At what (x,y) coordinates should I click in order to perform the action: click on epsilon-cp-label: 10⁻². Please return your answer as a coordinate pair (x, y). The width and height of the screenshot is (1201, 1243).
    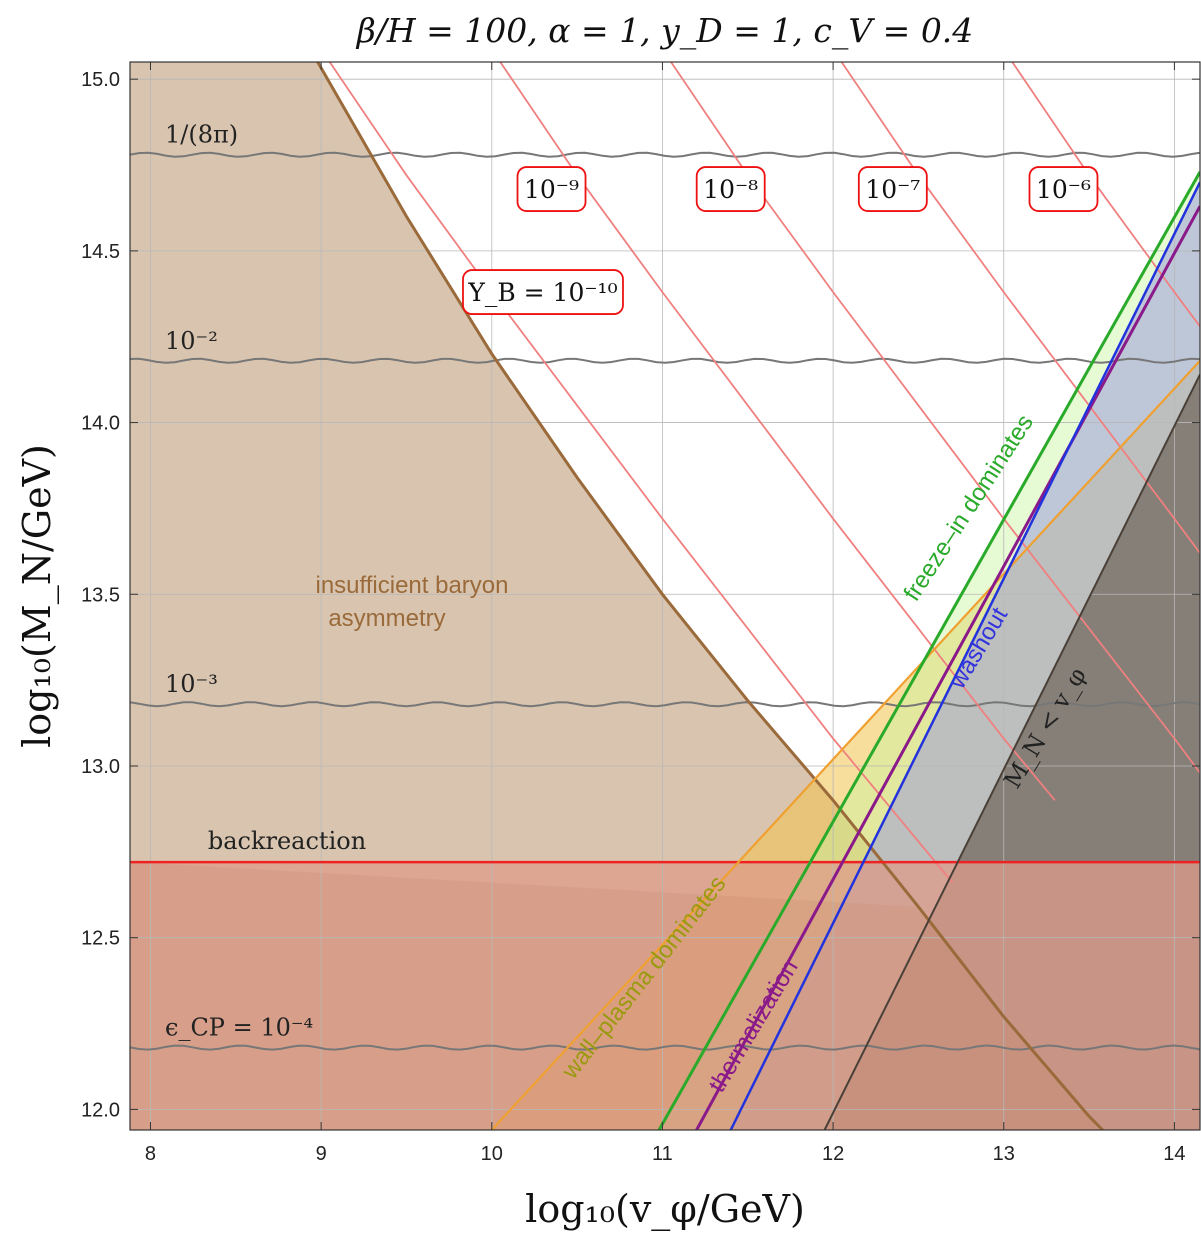
    Looking at the image, I should click on (191, 341).